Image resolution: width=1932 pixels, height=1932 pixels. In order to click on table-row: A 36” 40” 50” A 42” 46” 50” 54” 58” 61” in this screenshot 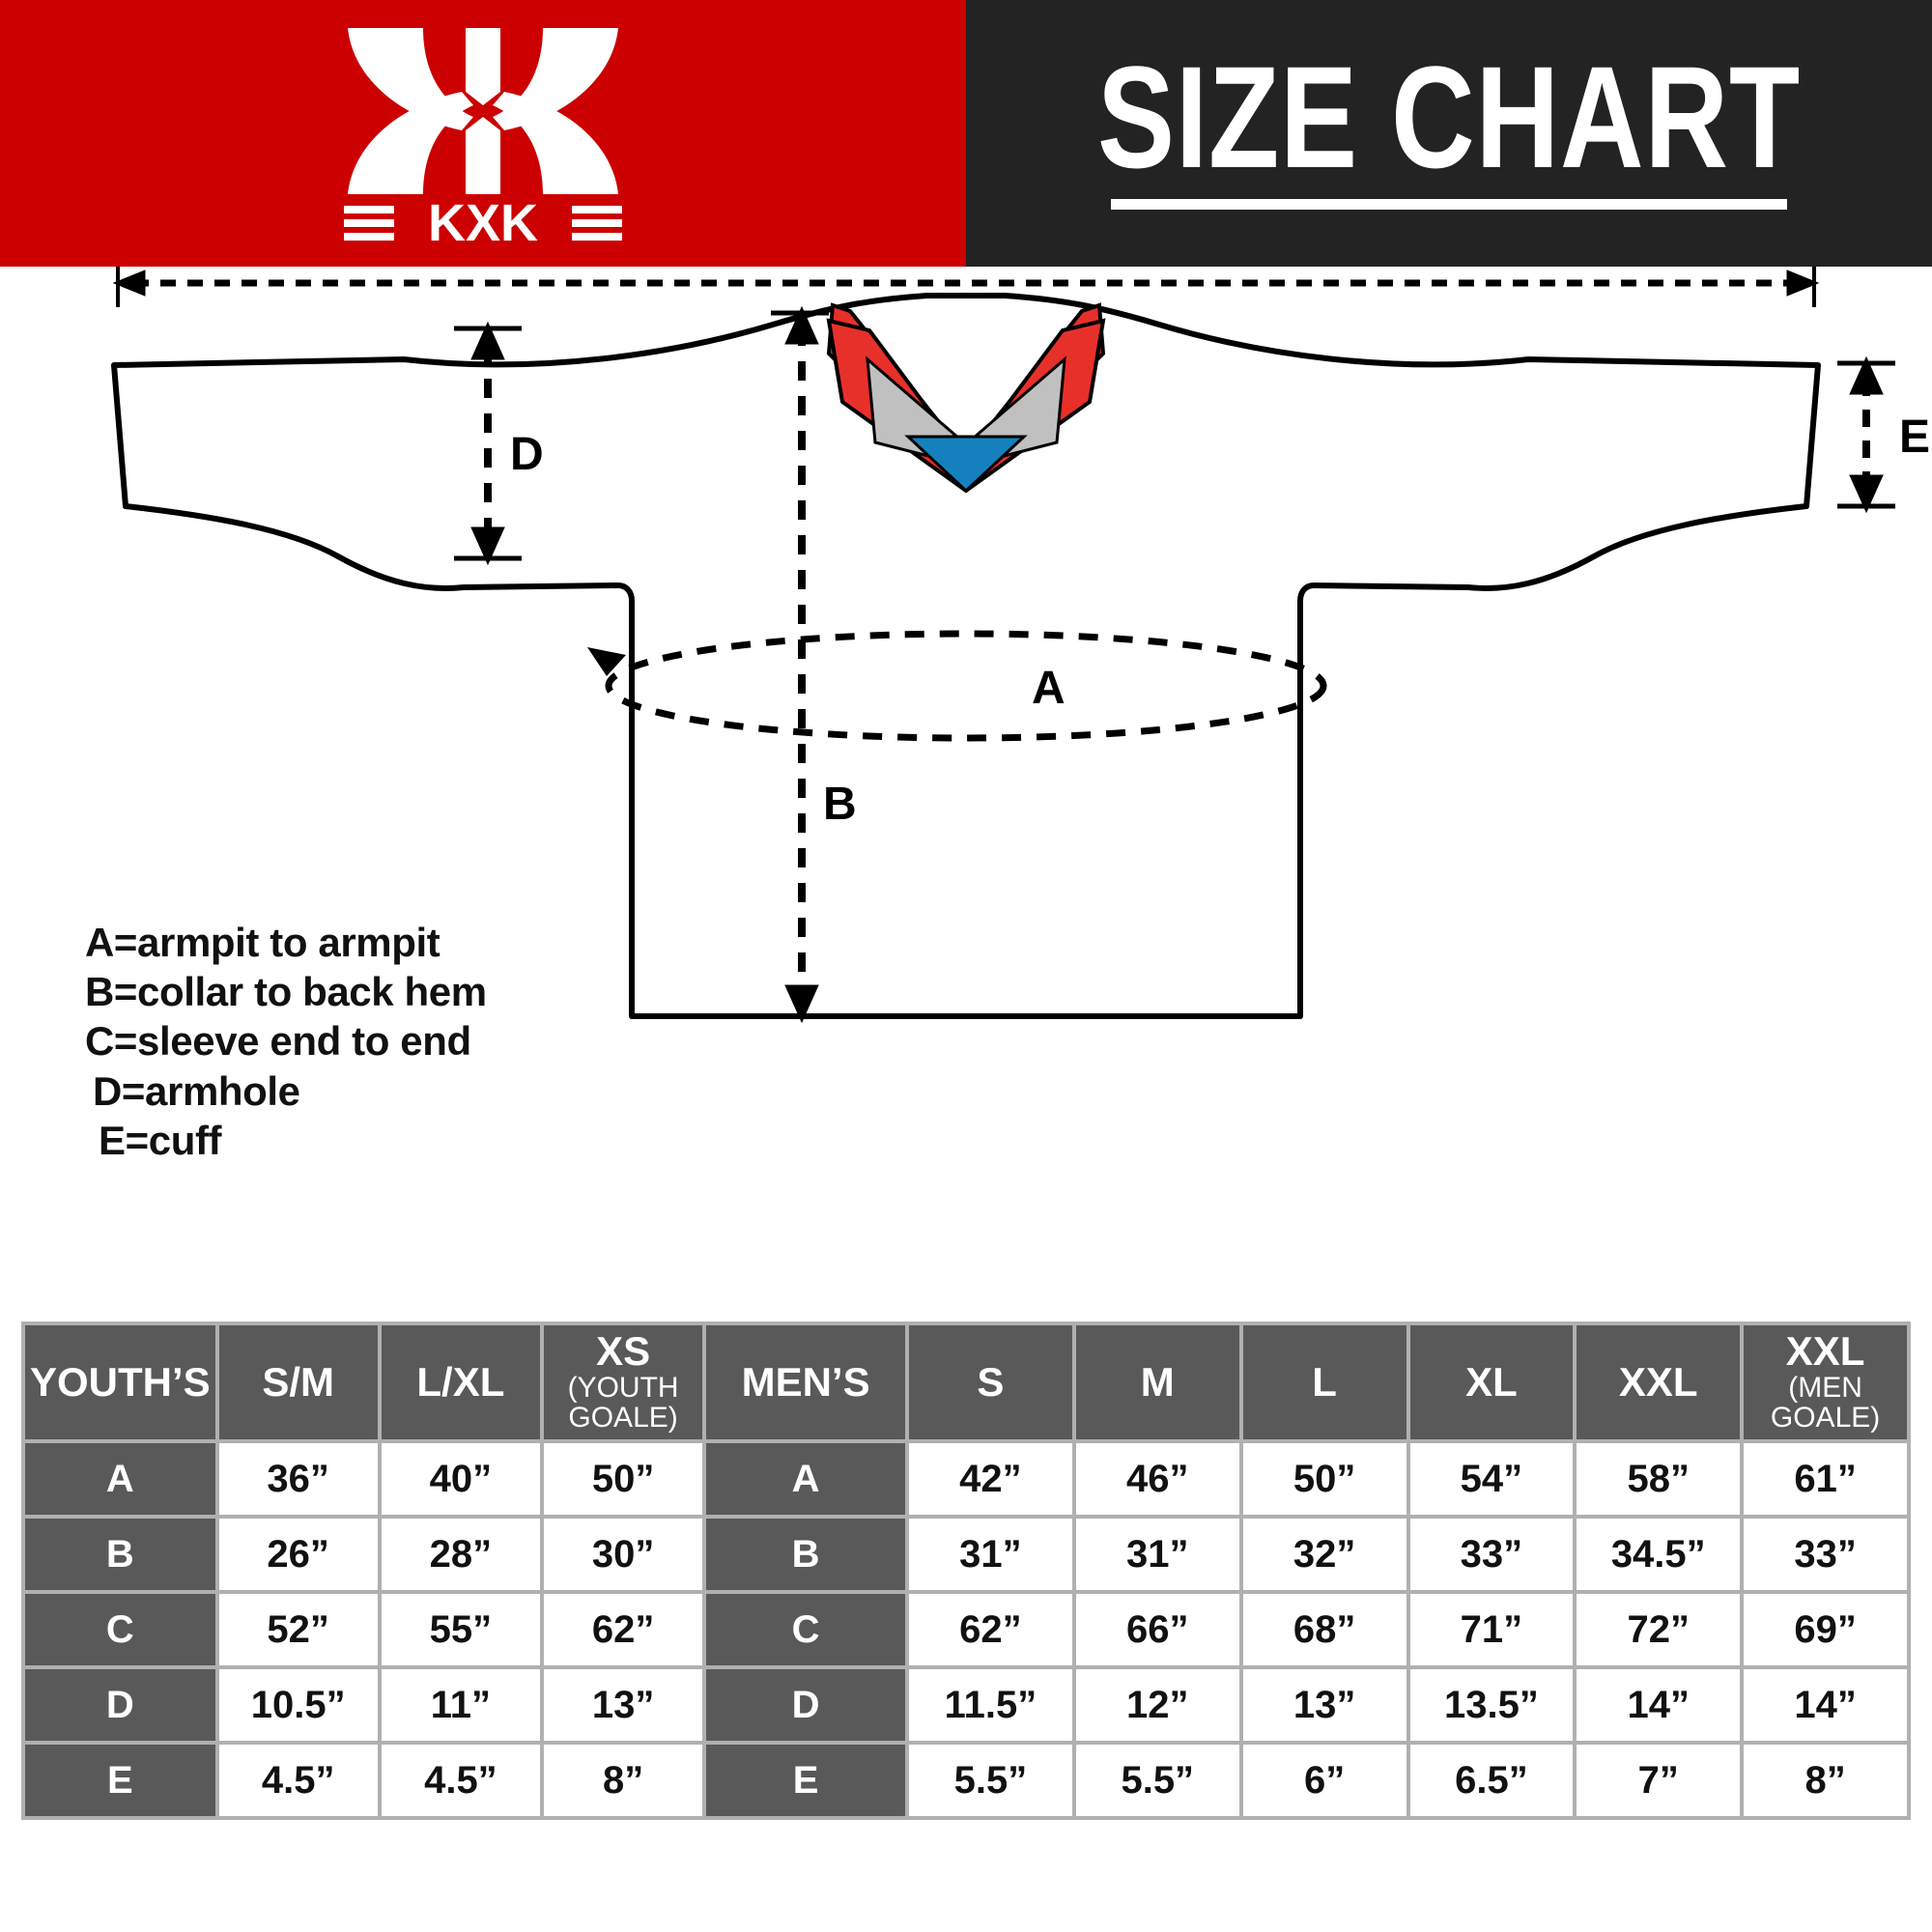, I will do `click(966, 1479)`.